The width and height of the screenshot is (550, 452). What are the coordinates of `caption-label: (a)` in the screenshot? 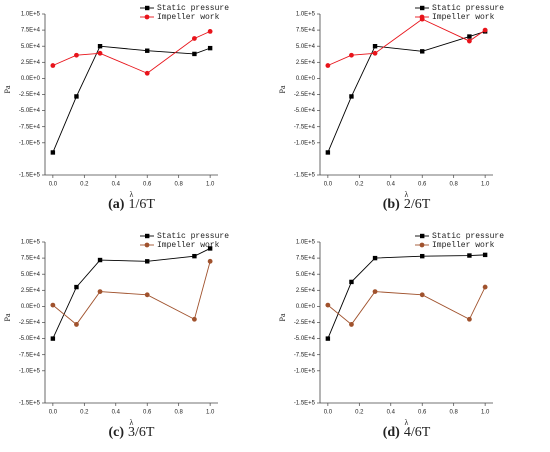 It's located at (116, 204).